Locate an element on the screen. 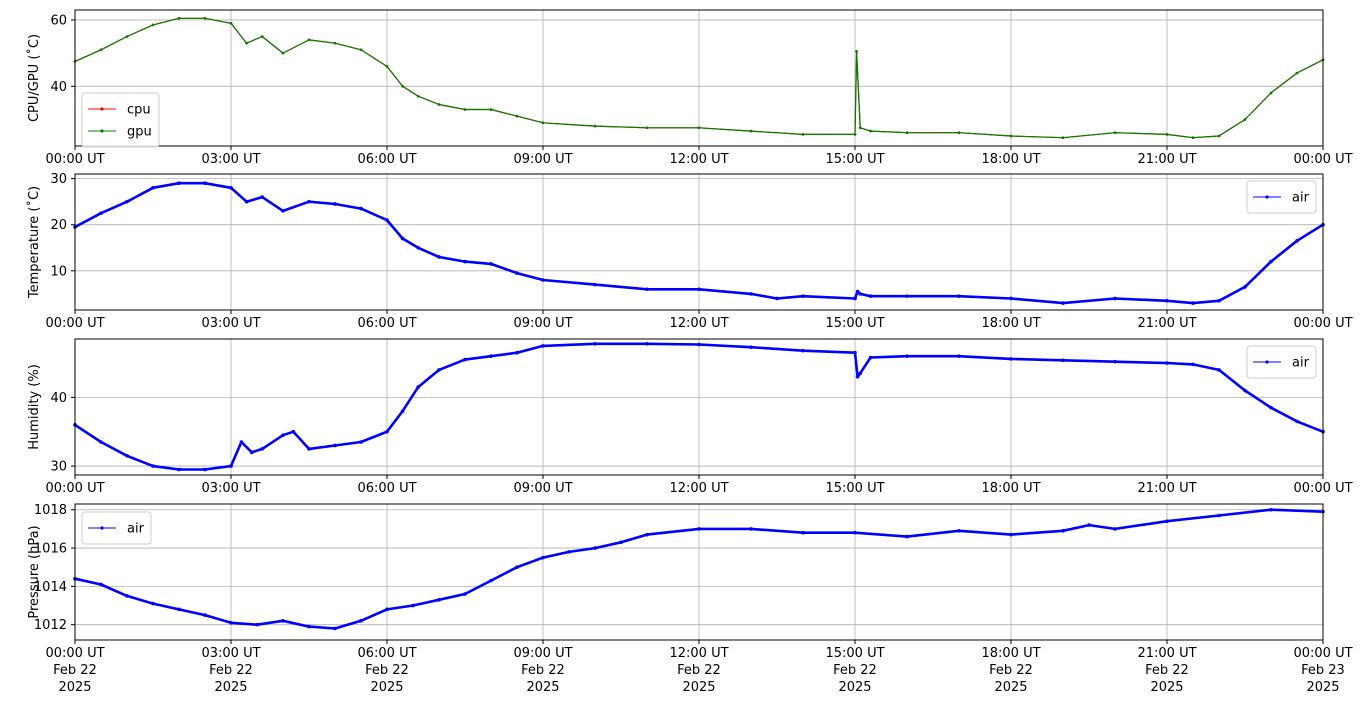 The width and height of the screenshot is (1364, 707). panel-0-xtick-label: 06:00 UT is located at coordinates (386, 159).